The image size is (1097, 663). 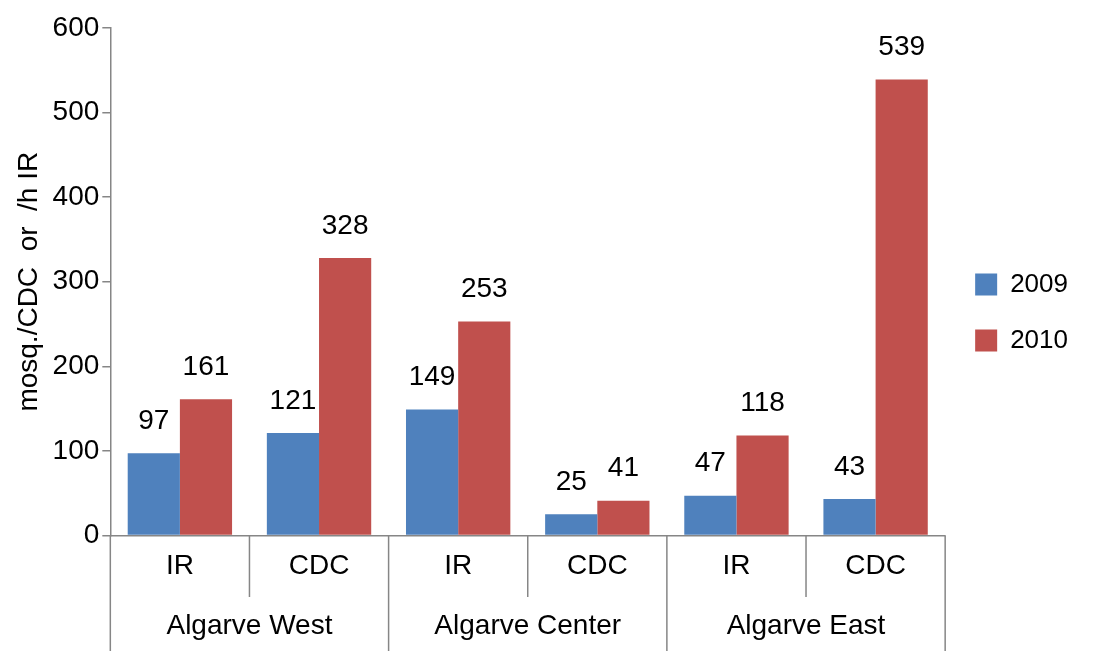 What do you see at coordinates (293, 399) in the screenshot?
I see `data-label: 121` at bounding box center [293, 399].